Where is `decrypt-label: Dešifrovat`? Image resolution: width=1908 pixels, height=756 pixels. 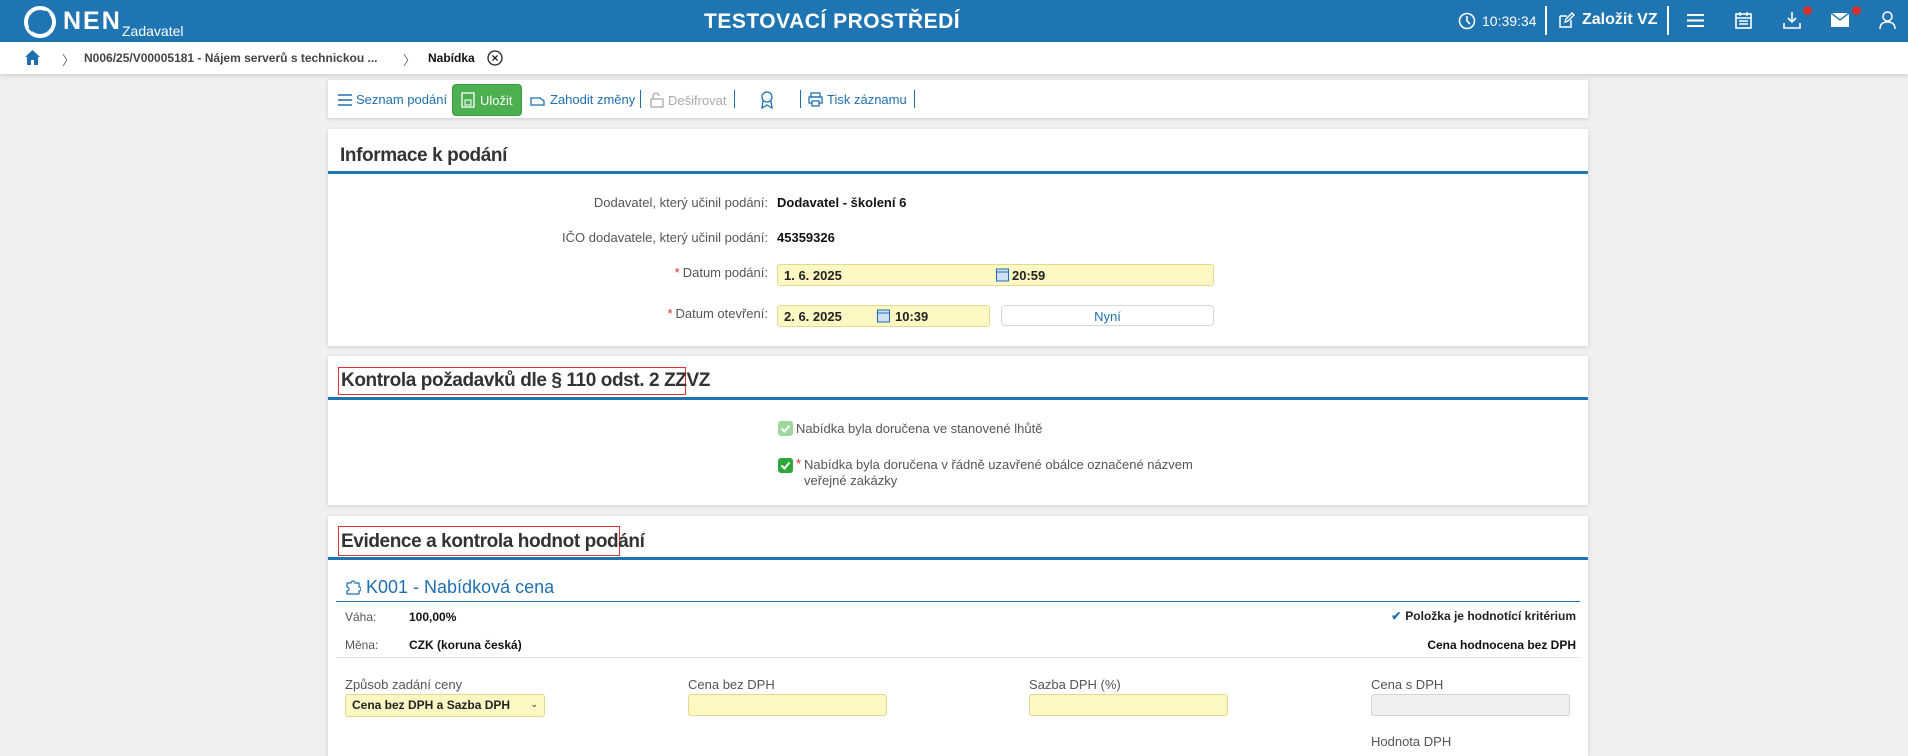
decrypt-label: Dešifrovat is located at coordinates (697, 100).